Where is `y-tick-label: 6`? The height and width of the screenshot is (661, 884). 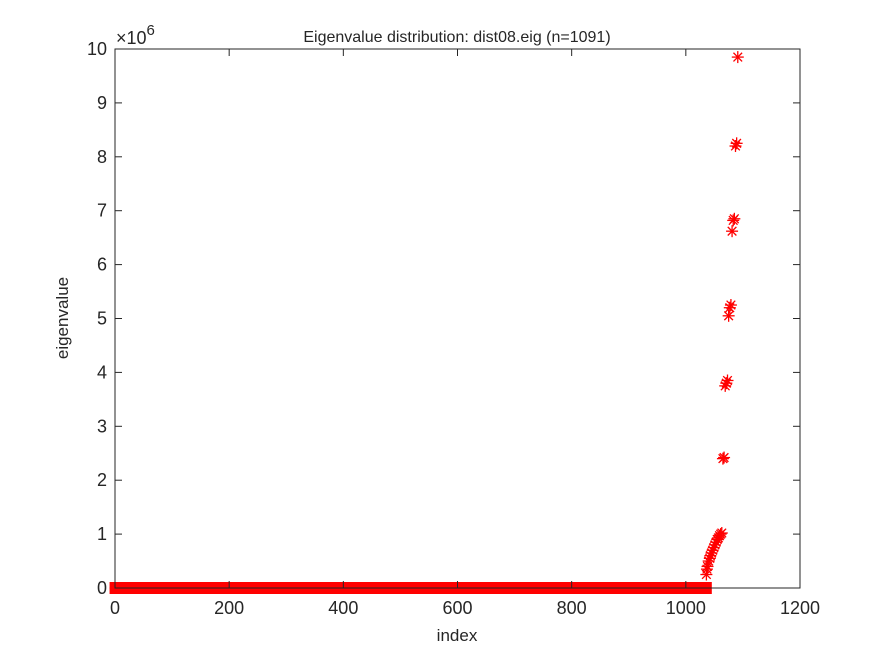 y-tick-label: 6 is located at coordinates (102, 265).